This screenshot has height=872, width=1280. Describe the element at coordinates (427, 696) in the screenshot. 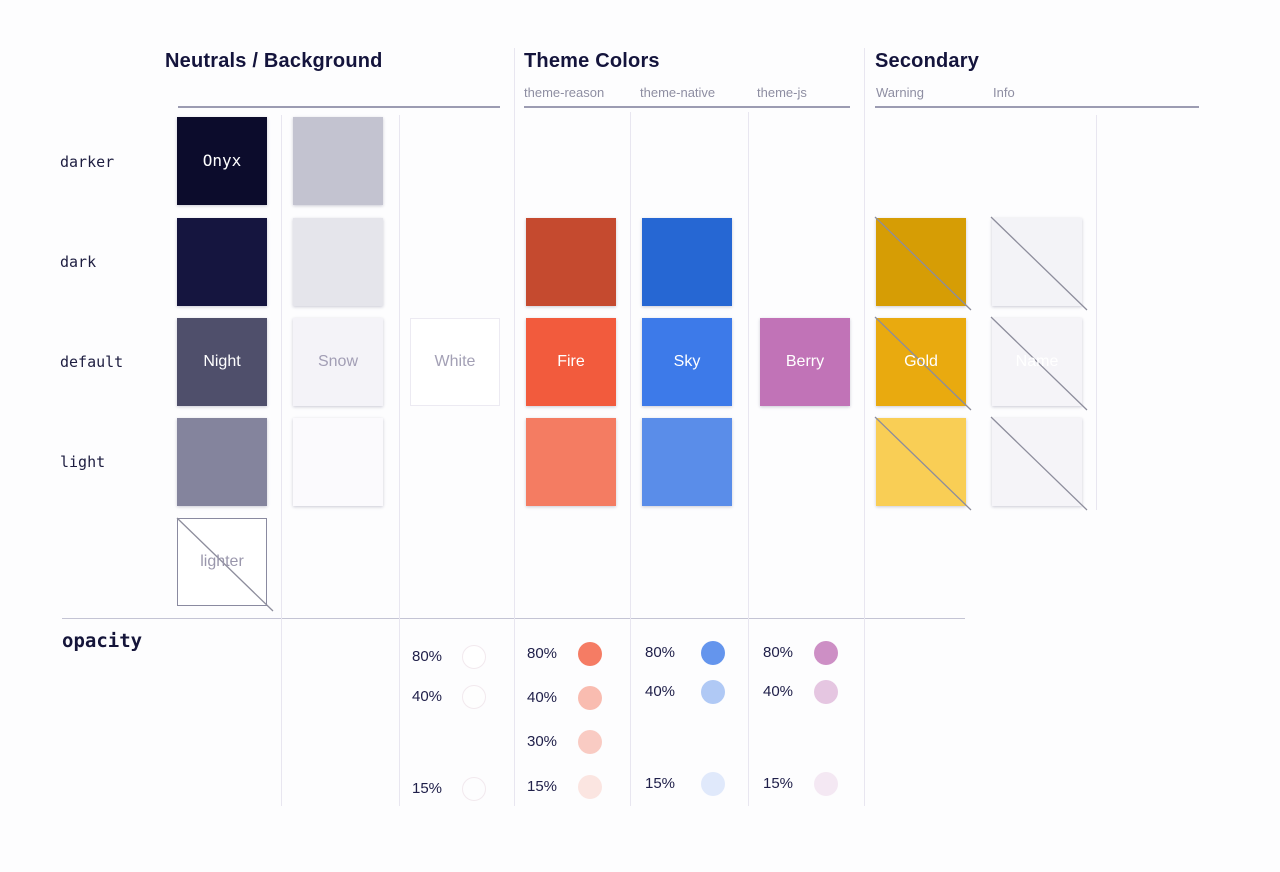

I see `opacity-percent-label-white: 40%` at that location.